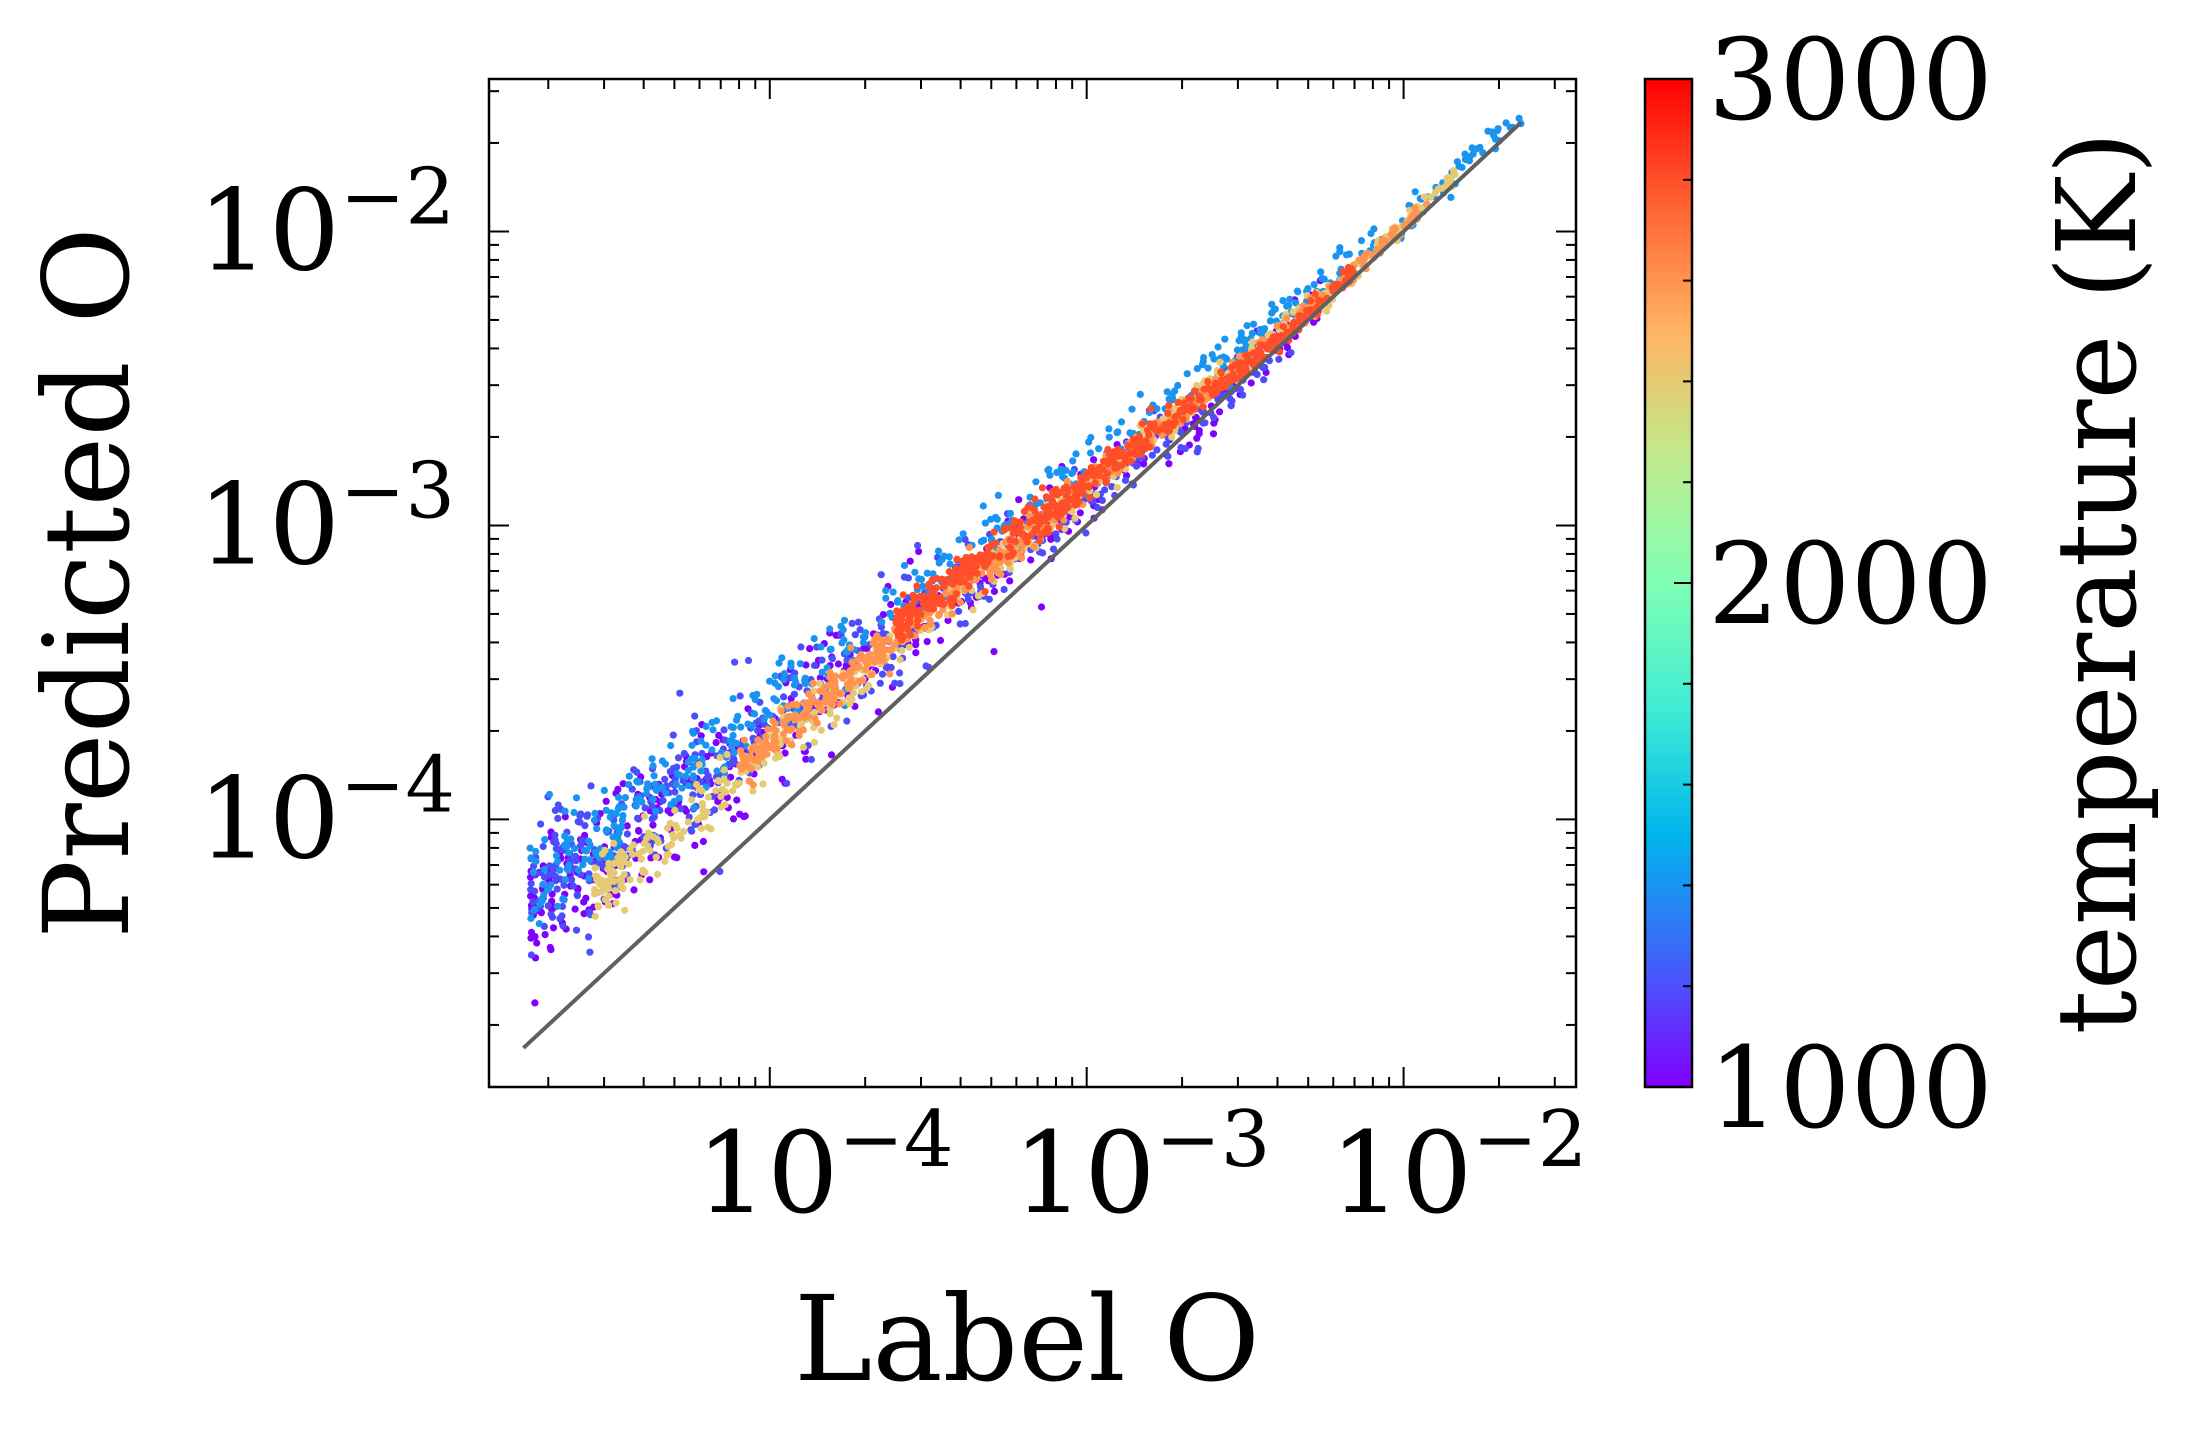 This screenshot has height=1436, width=2198. Describe the element at coordinates (87, 583) in the screenshot. I see `y-axis-label: Predicted O` at that location.